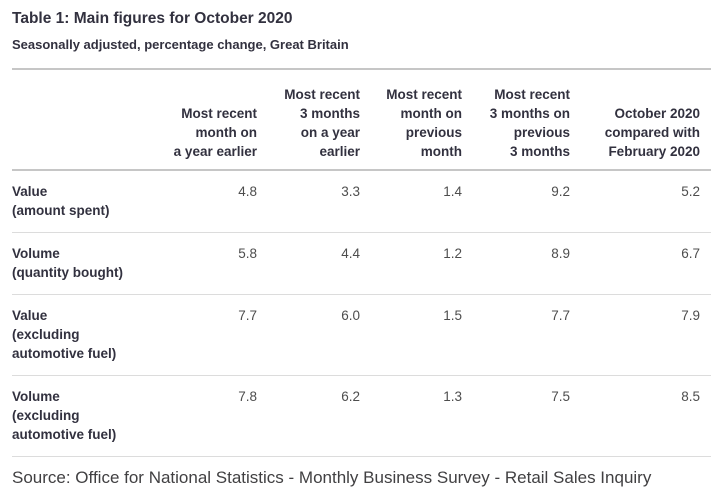 Image resolution: width=723 pixels, height=499 pixels. Describe the element at coordinates (209, 416) in the screenshot. I see `cell: 7.8` at that location.